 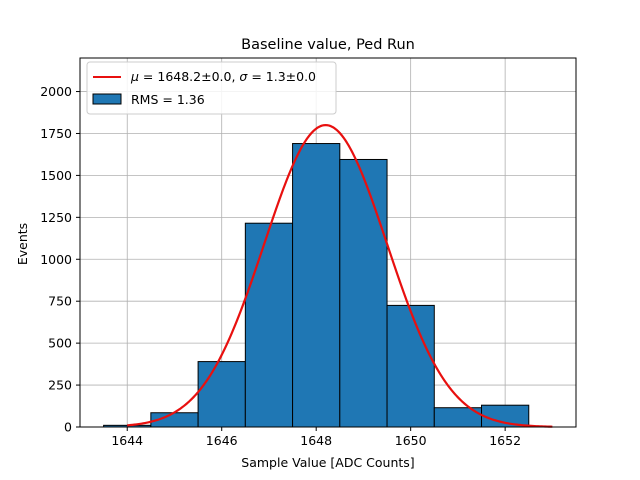 I want to click on legend-fit-label: μ = 1648.2±0.0, σ = 1.3±0.0, so click(x=223, y=76).